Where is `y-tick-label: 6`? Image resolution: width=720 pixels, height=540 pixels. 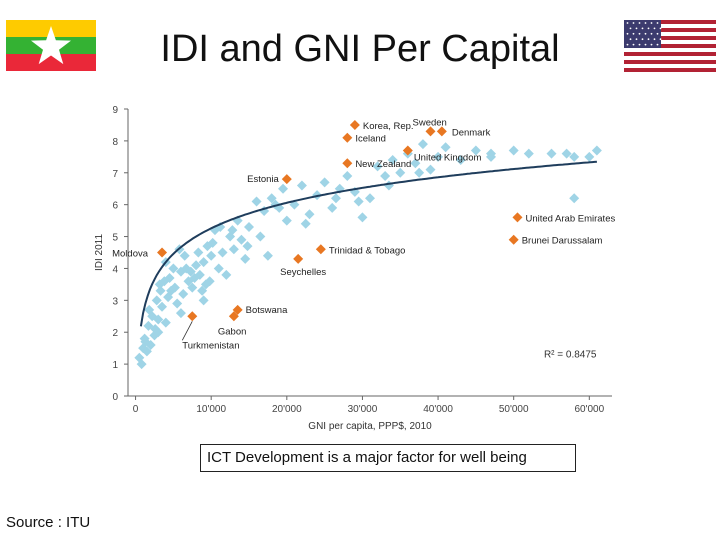 y-tick-label: 6 is located at coordinates (115, 206).